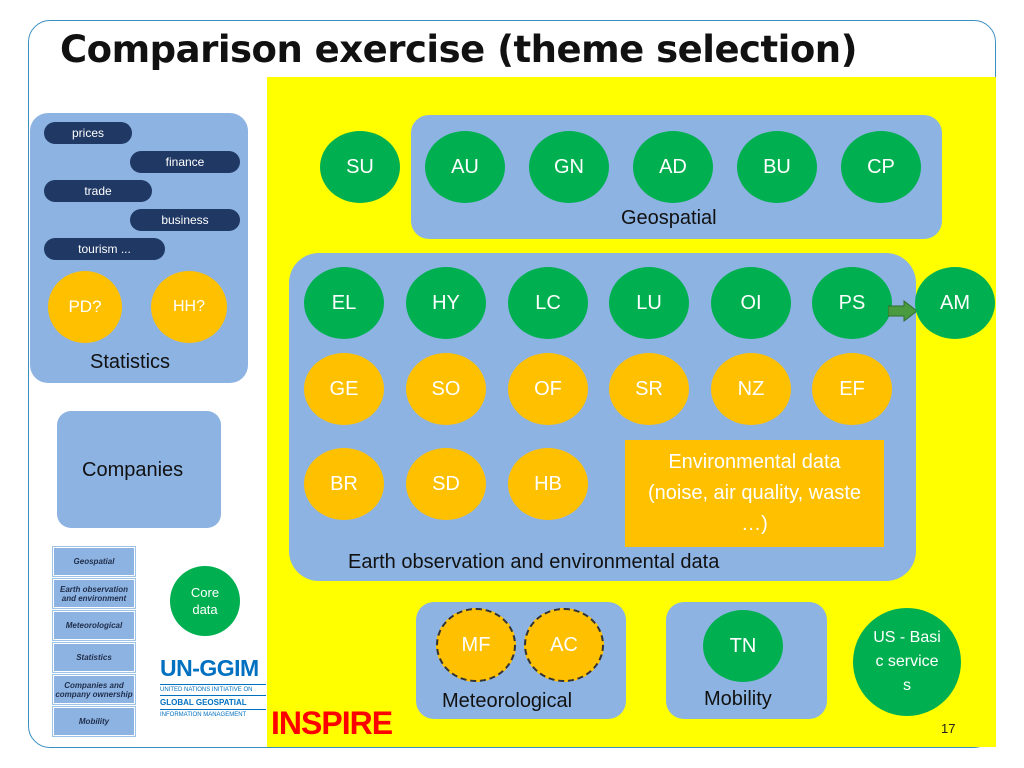 This screenshot has height=768, width=1024. I want to click on circle-sd: SD, so click(446, 484).